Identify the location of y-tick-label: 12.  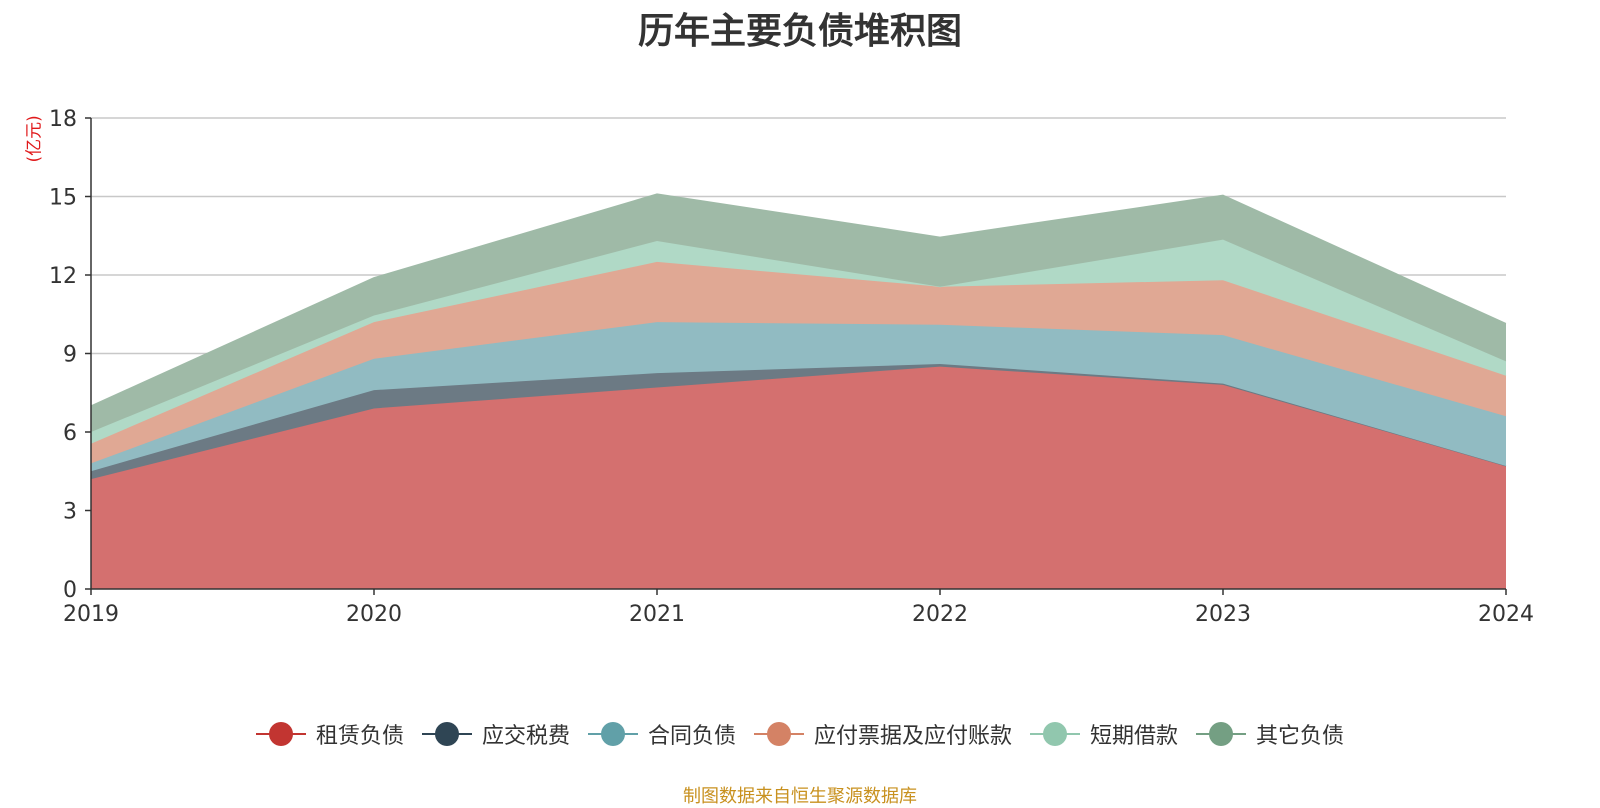
(63, 276).